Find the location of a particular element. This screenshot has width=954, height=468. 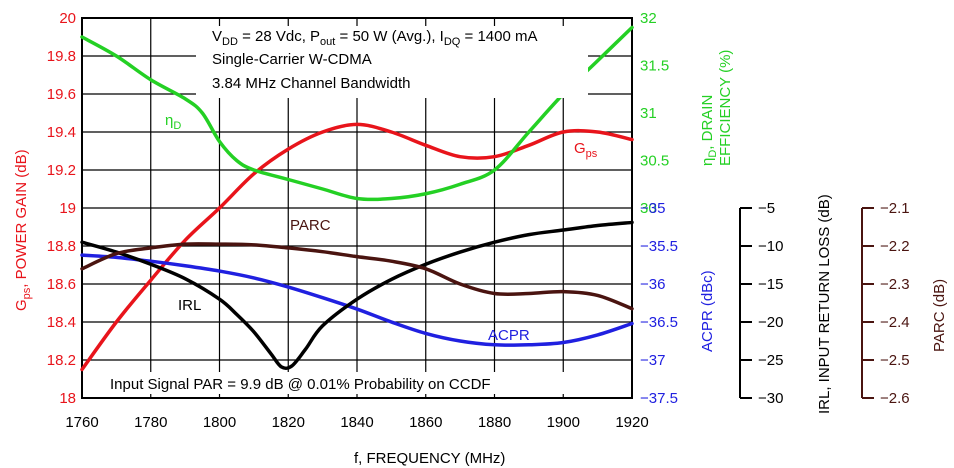

series-label-gain: Gps is located at coordinates (586, 150).